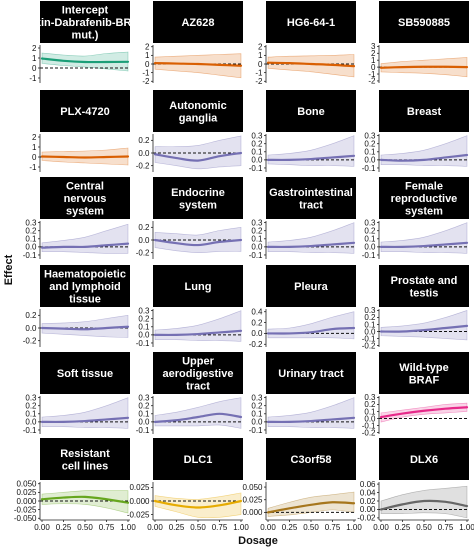  Describe the element at coordinates (25, 518) in the screenshot. I see `y-tick-label: -0.050` at that location.